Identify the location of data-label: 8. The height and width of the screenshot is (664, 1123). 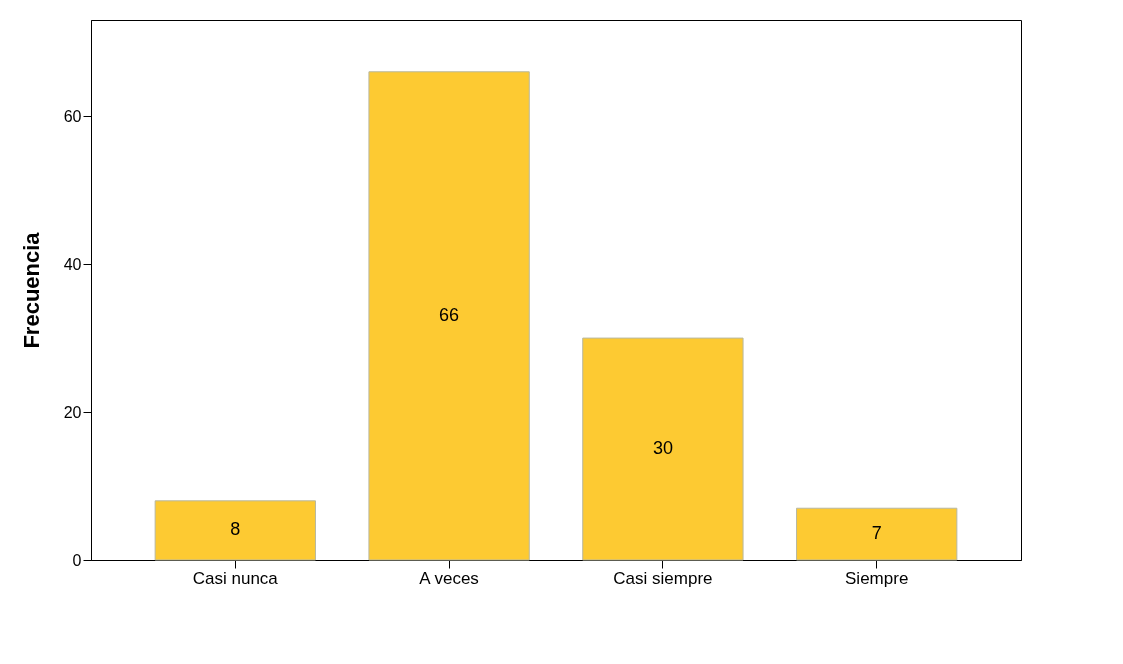
(235, 529).